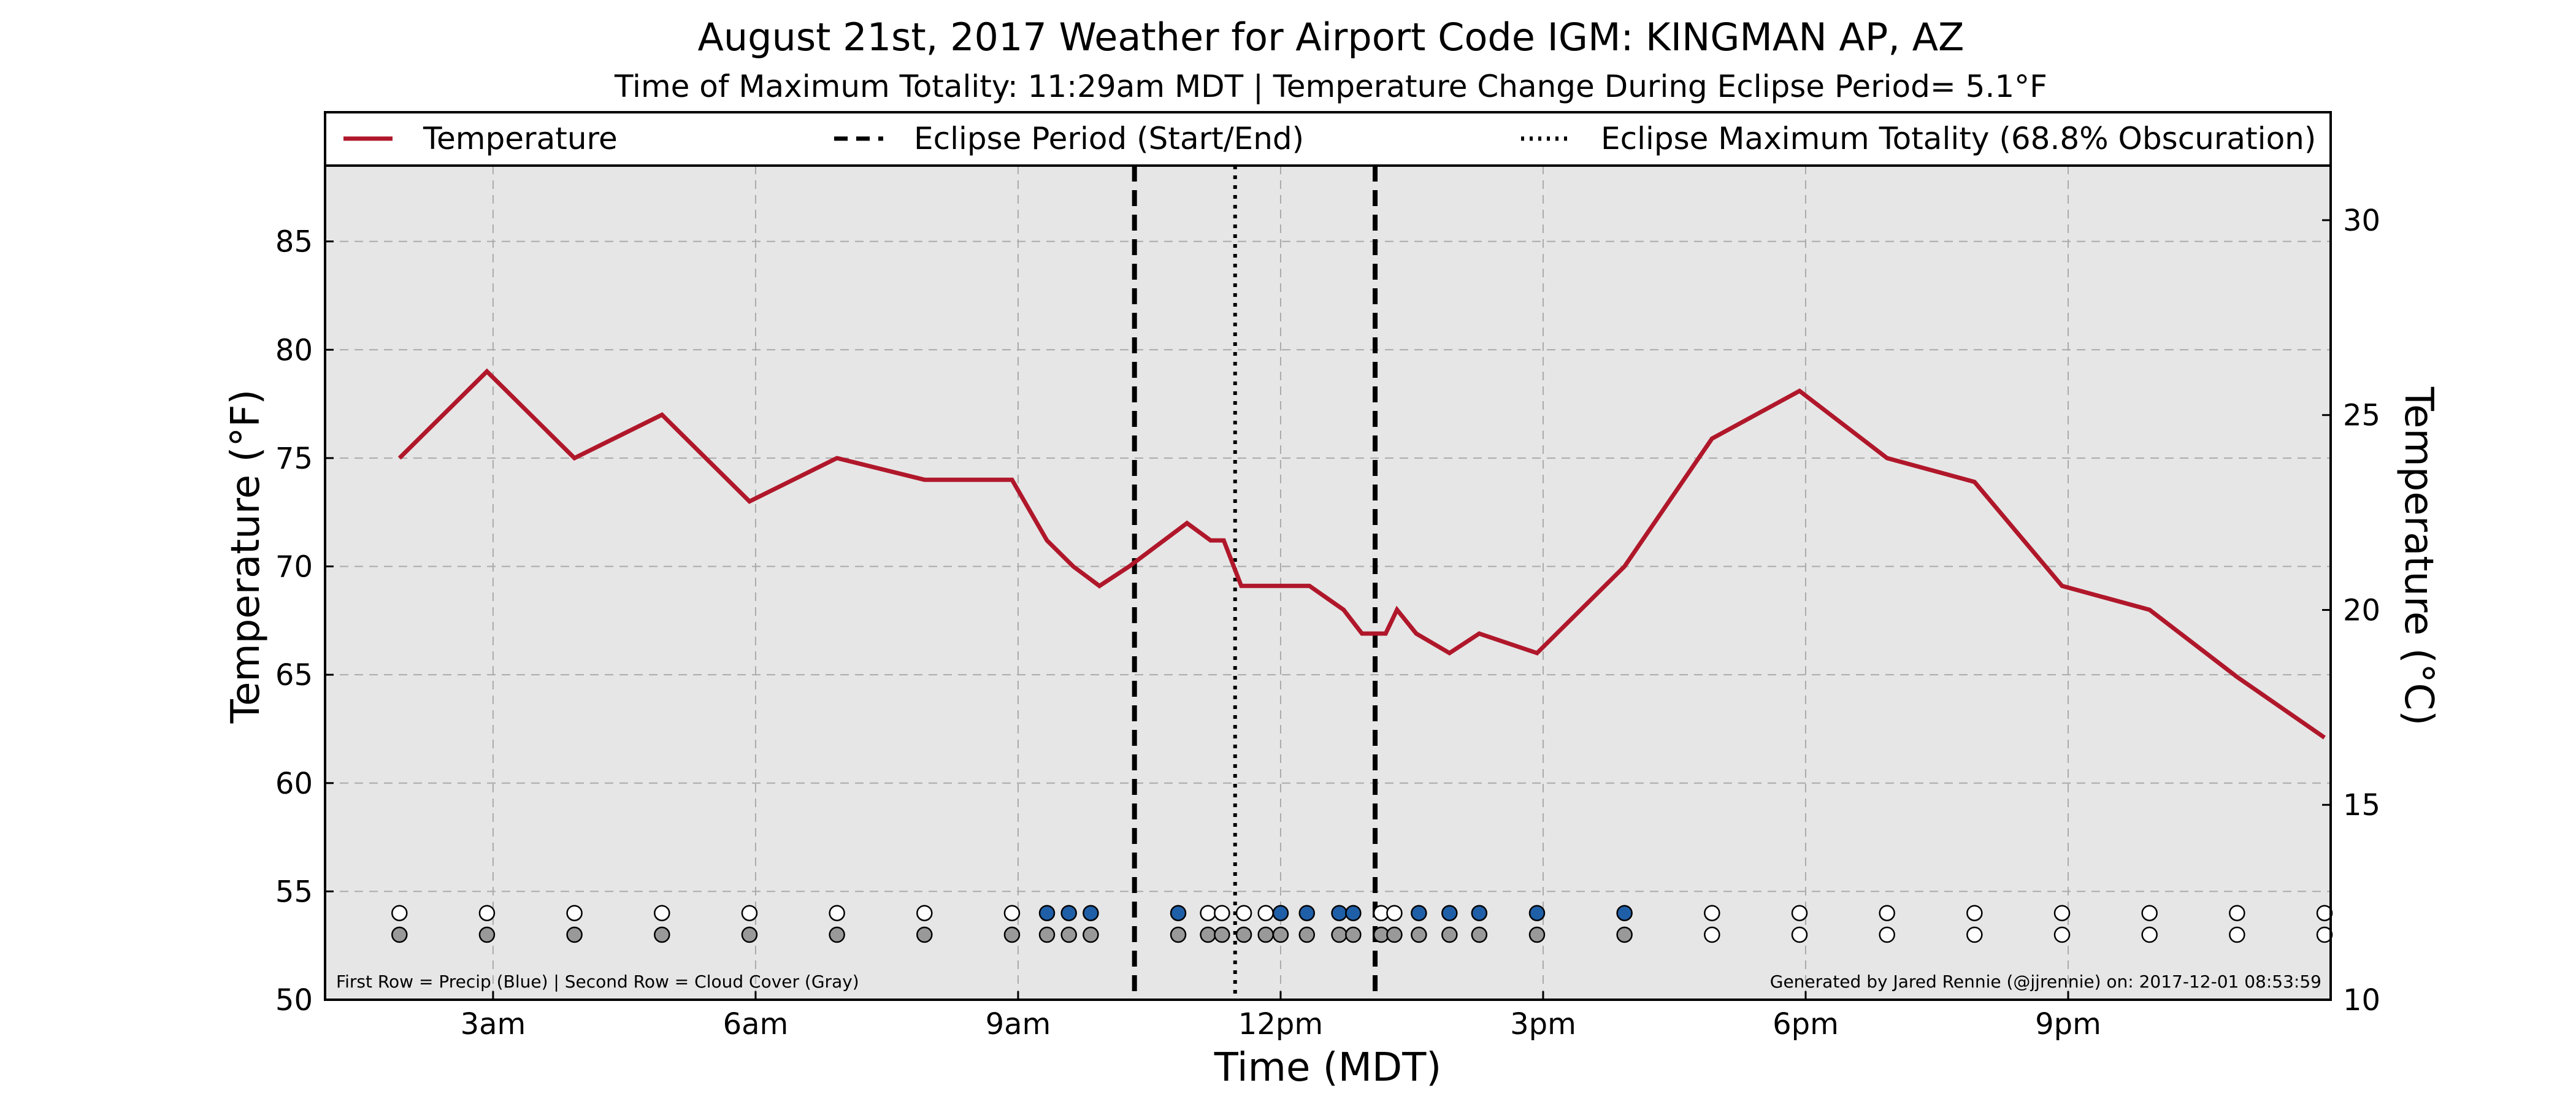 The image size is (2576, 1104). Describe the element at coordinates (2361, 1000) in the screenshot. I see `y-tick-label-right: 10` at that location.